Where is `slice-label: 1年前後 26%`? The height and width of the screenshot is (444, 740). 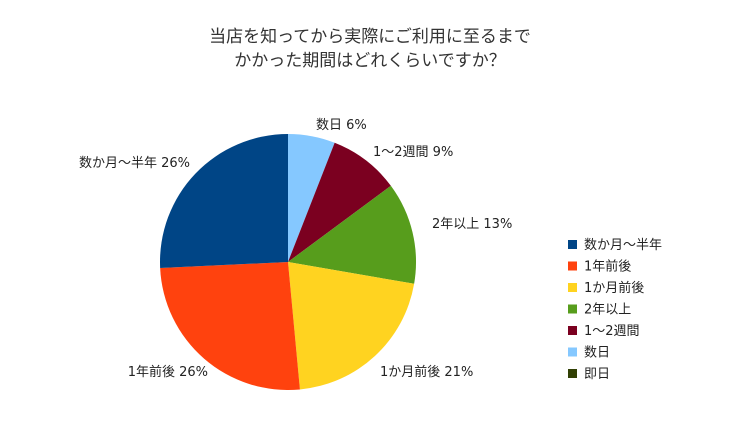
slice-label: 1年前後 26% is located at coordinates (168, 372).